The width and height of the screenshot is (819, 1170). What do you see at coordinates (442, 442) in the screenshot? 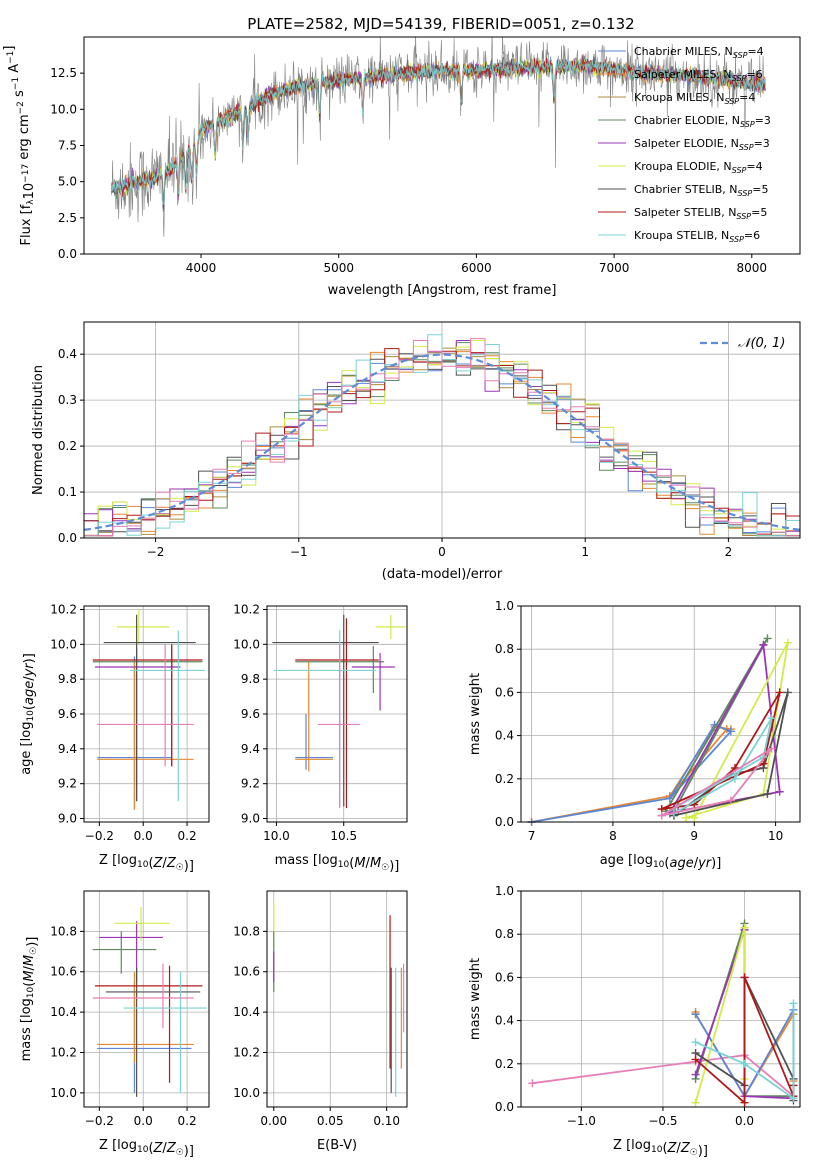
I see `normal-curve` at bounding box center [442, 442].